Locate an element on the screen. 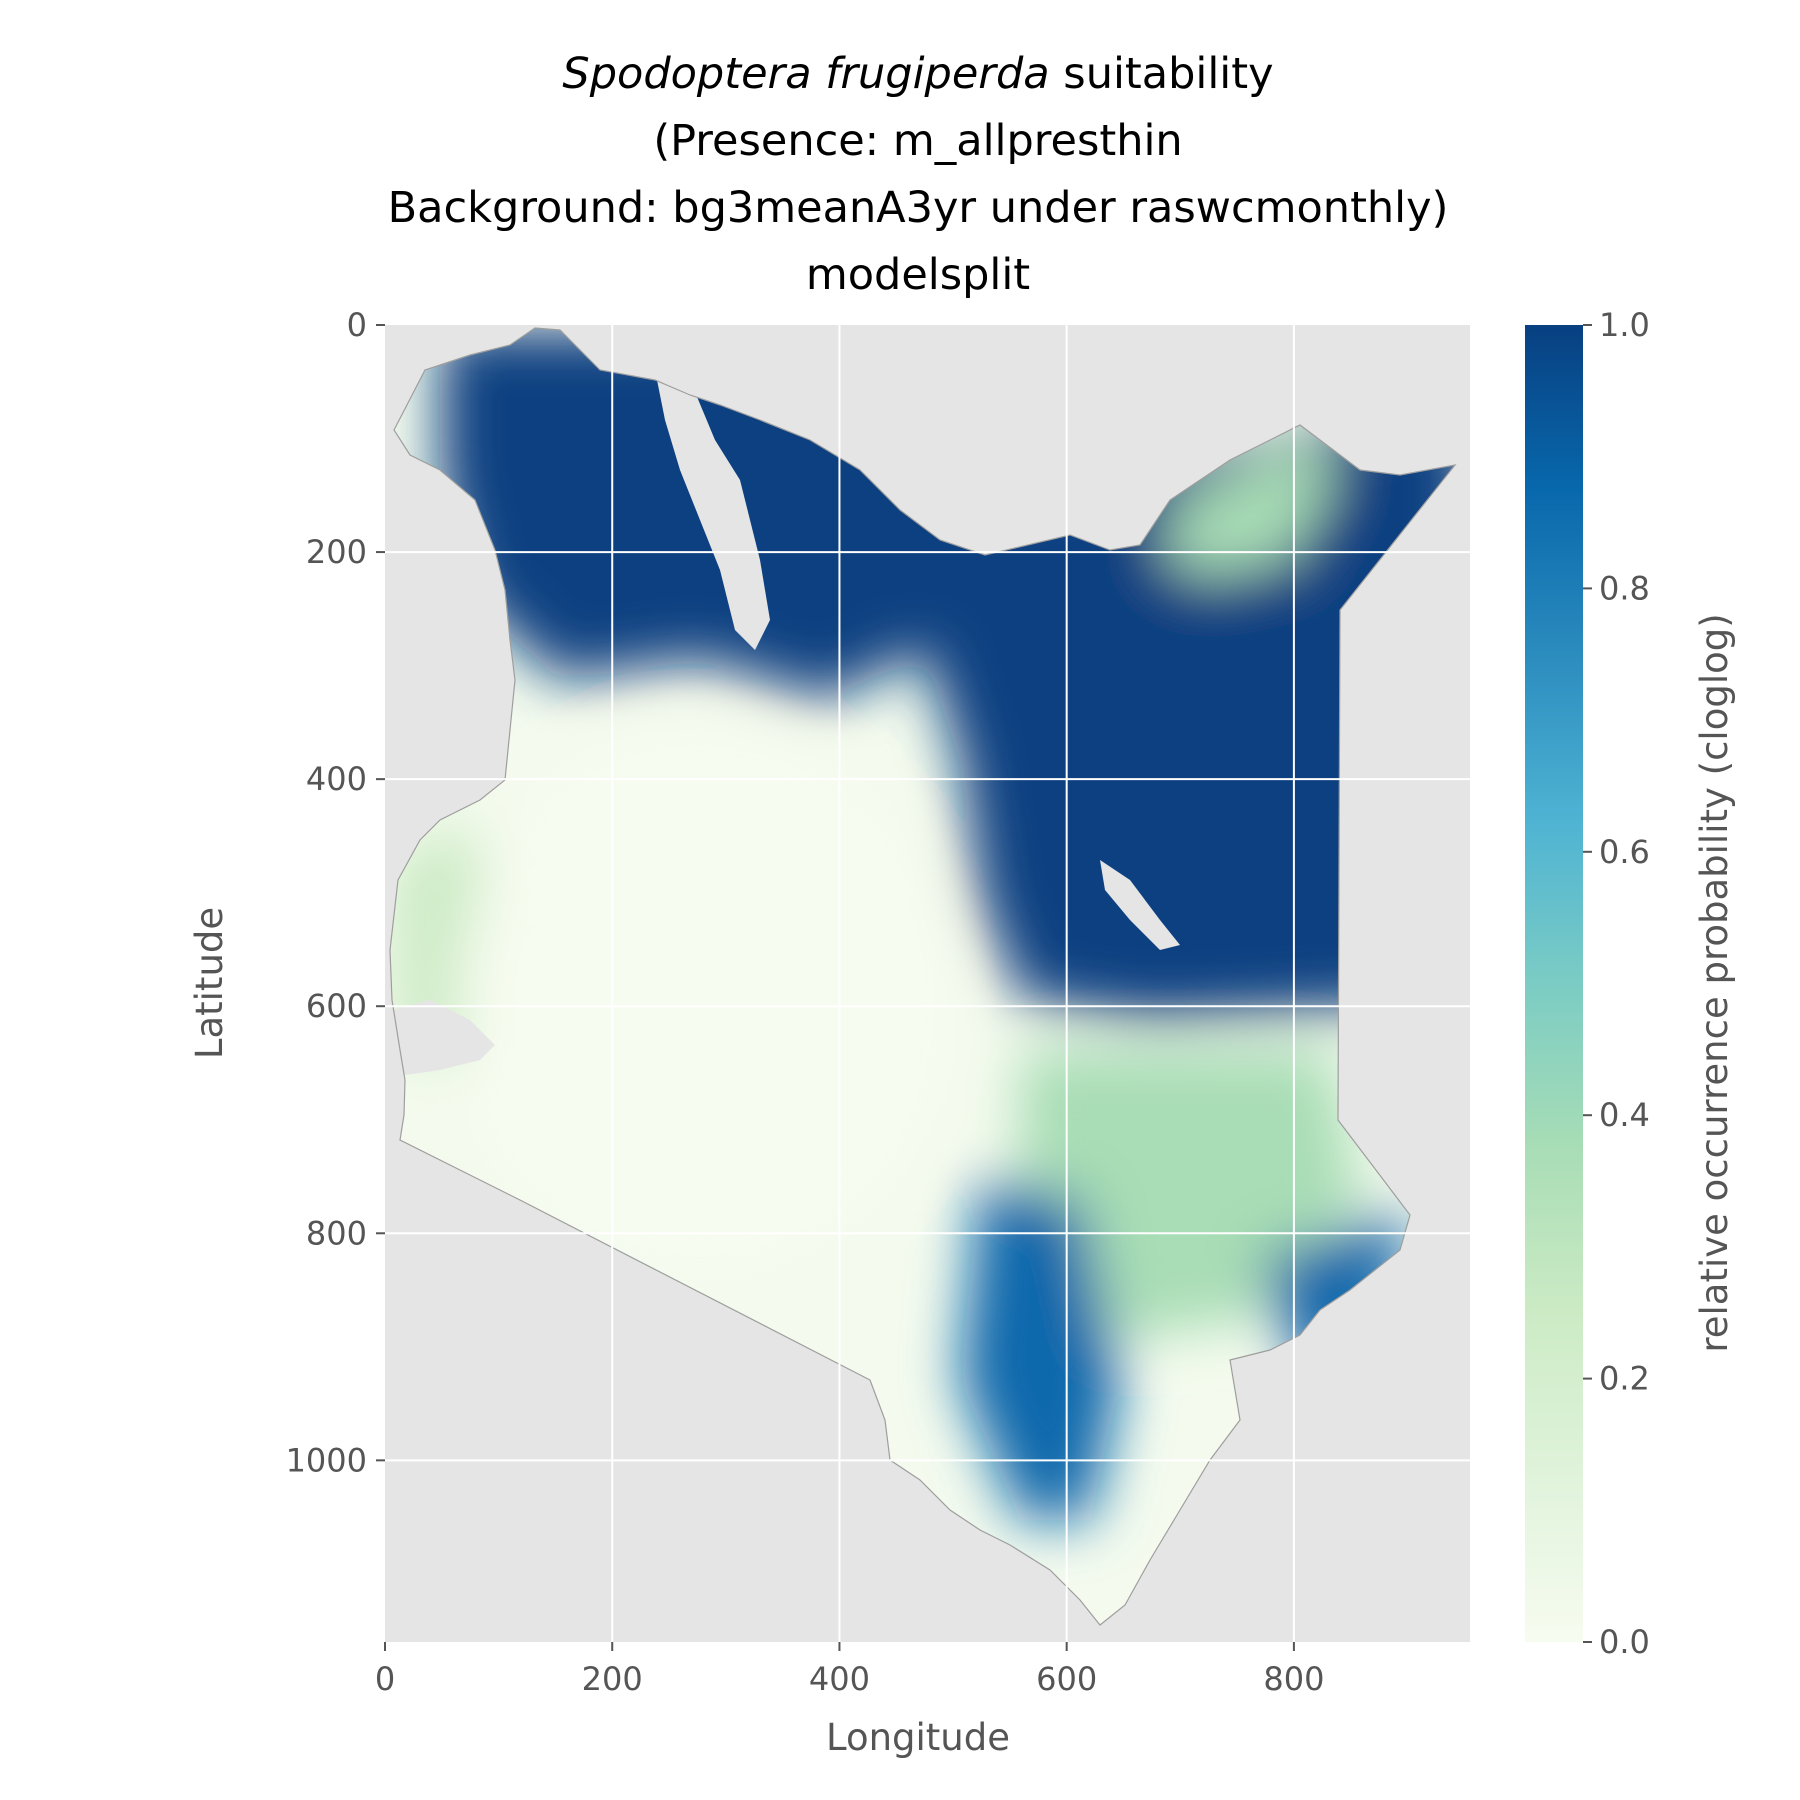  y-axis-label: Latitude is located at coordinates (209, 983).